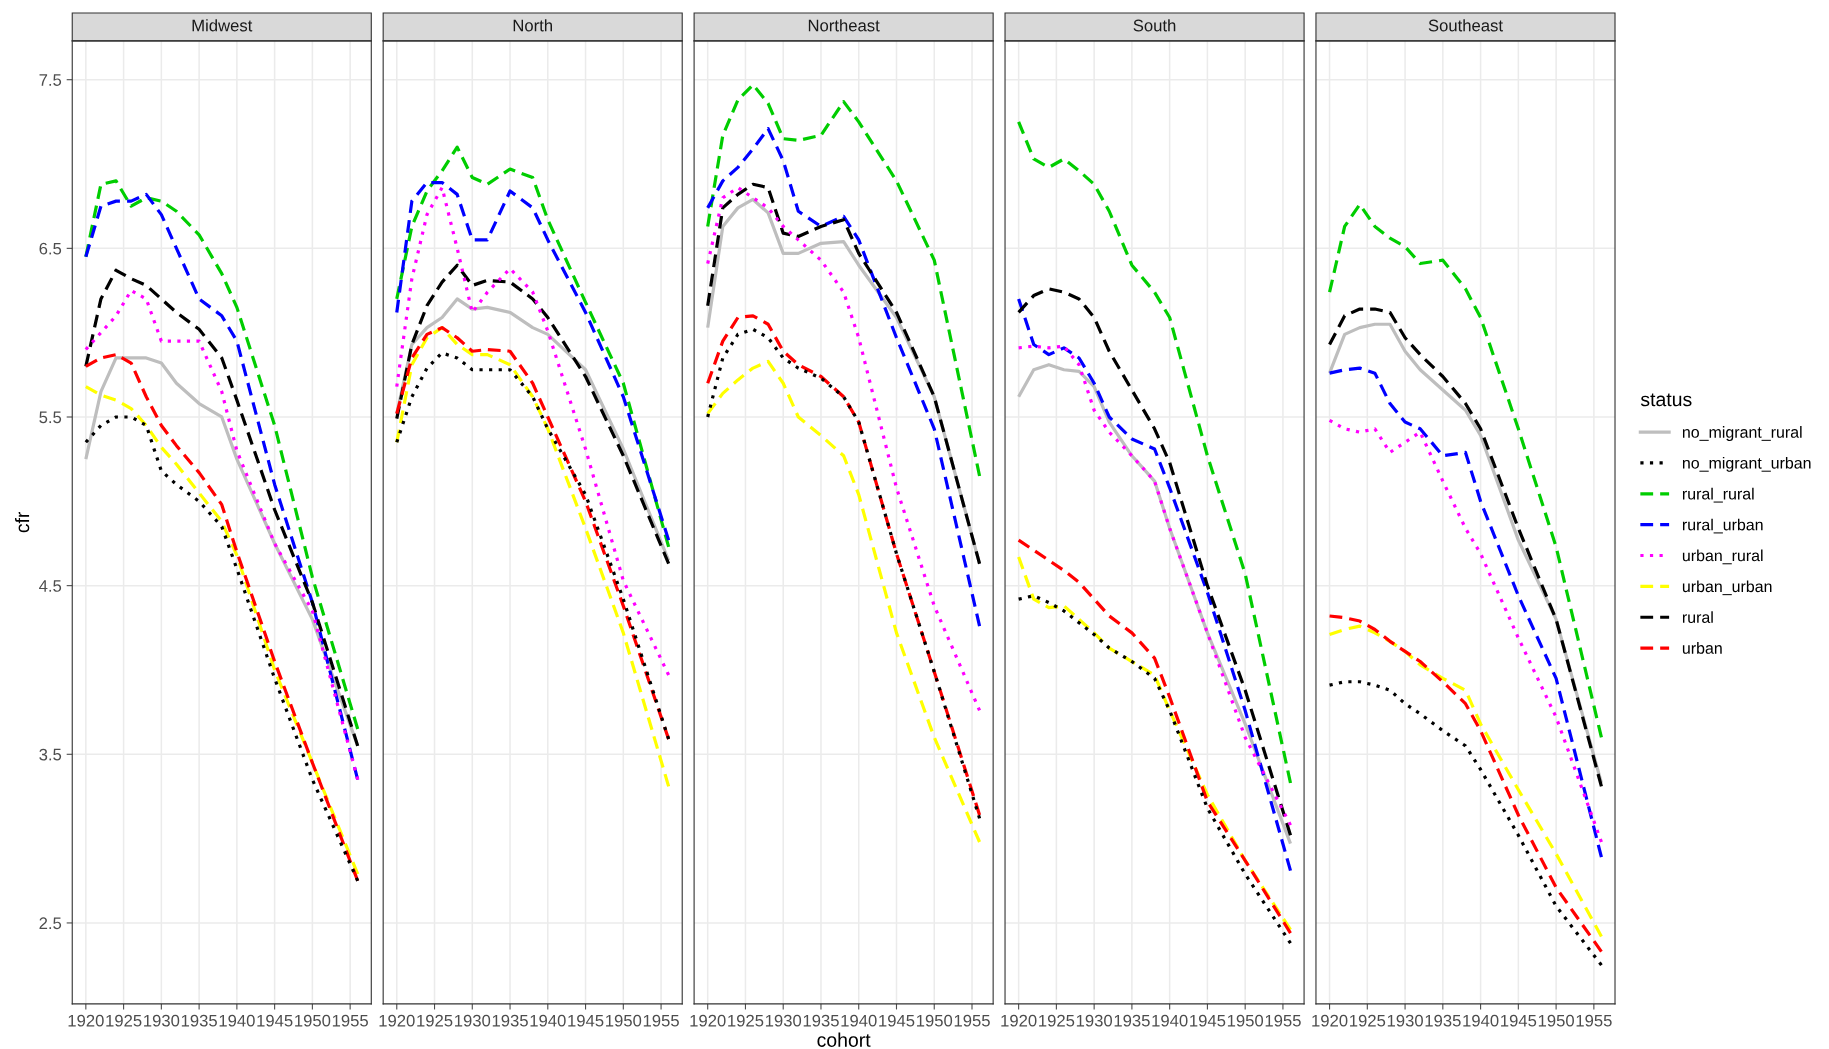 This screenshot has width=1829, height=1049. I want to click on y-tick-label: 3.5, so click(50, 754).